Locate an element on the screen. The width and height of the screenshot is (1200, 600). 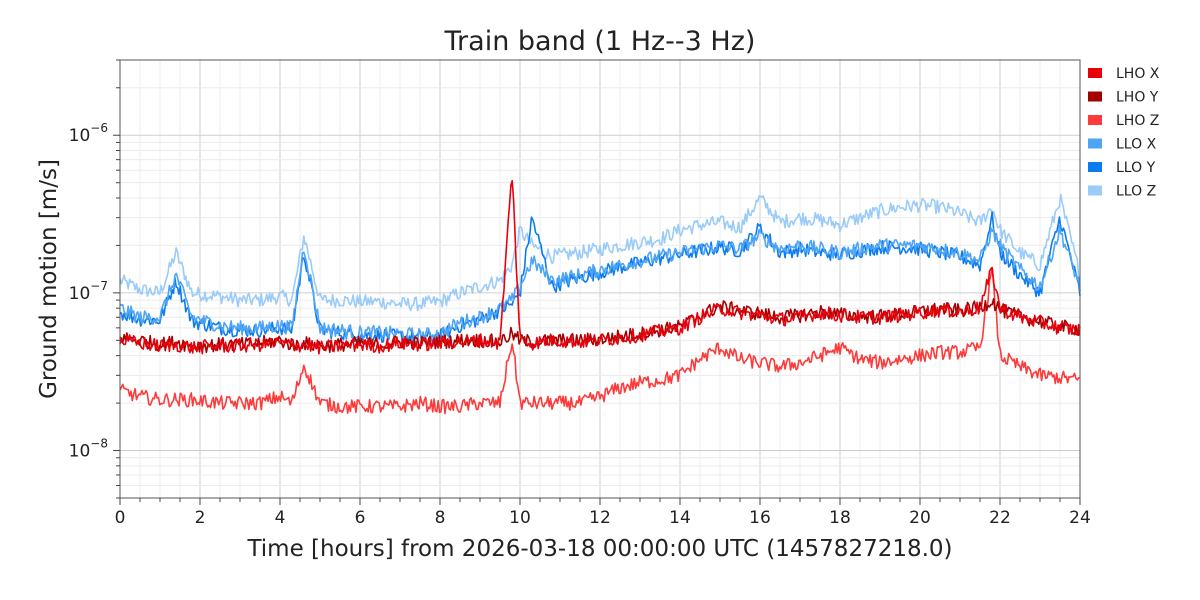
legend-label: LLO Z is located at coordinates (1136, 192).